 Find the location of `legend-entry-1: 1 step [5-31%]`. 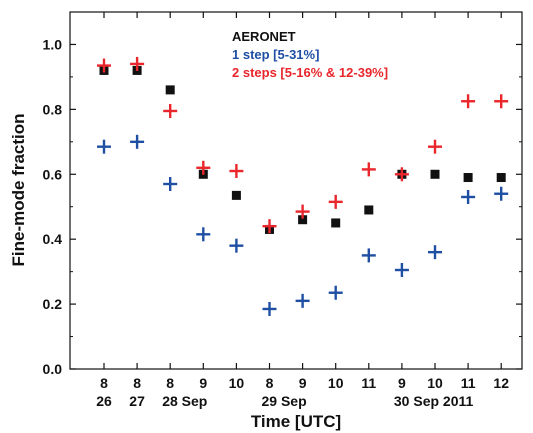

legend-entry-1: 1 step [5-31%] is located at coordinates (275, 54).